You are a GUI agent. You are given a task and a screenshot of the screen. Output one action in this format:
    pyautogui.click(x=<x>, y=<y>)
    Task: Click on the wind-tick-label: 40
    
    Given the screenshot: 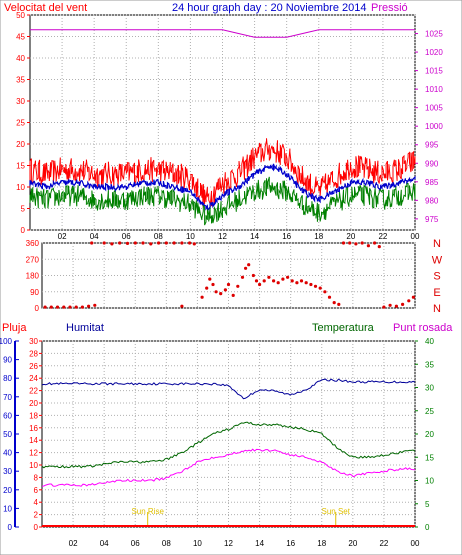 What is the action you would take?
    pyautogui.click(x=20, y=58)
    